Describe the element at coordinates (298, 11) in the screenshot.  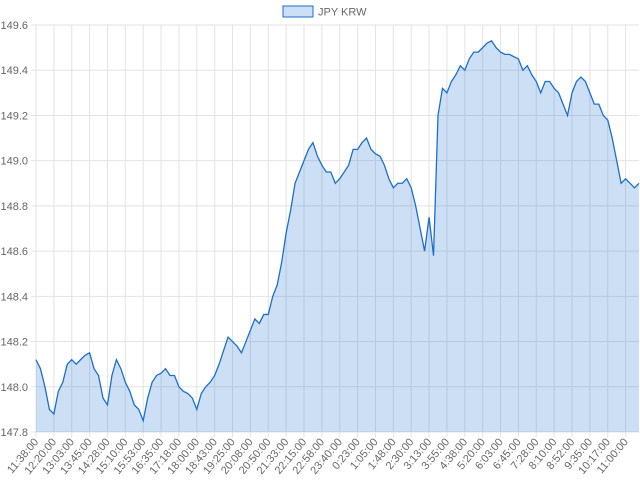
I see `legend-swatch` at that location.